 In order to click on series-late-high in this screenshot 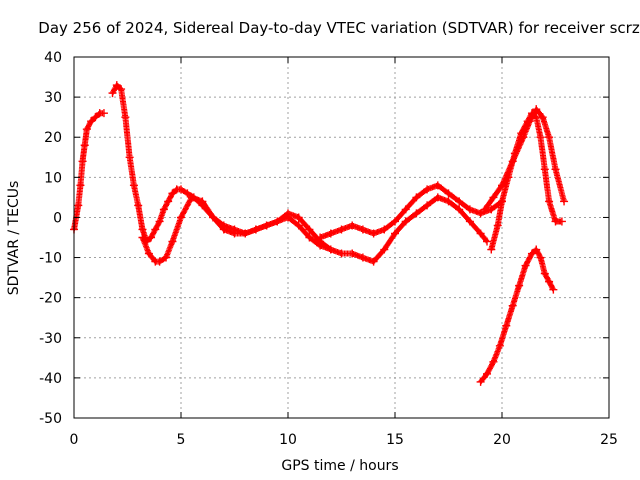, I will do `click(524, 159)`.